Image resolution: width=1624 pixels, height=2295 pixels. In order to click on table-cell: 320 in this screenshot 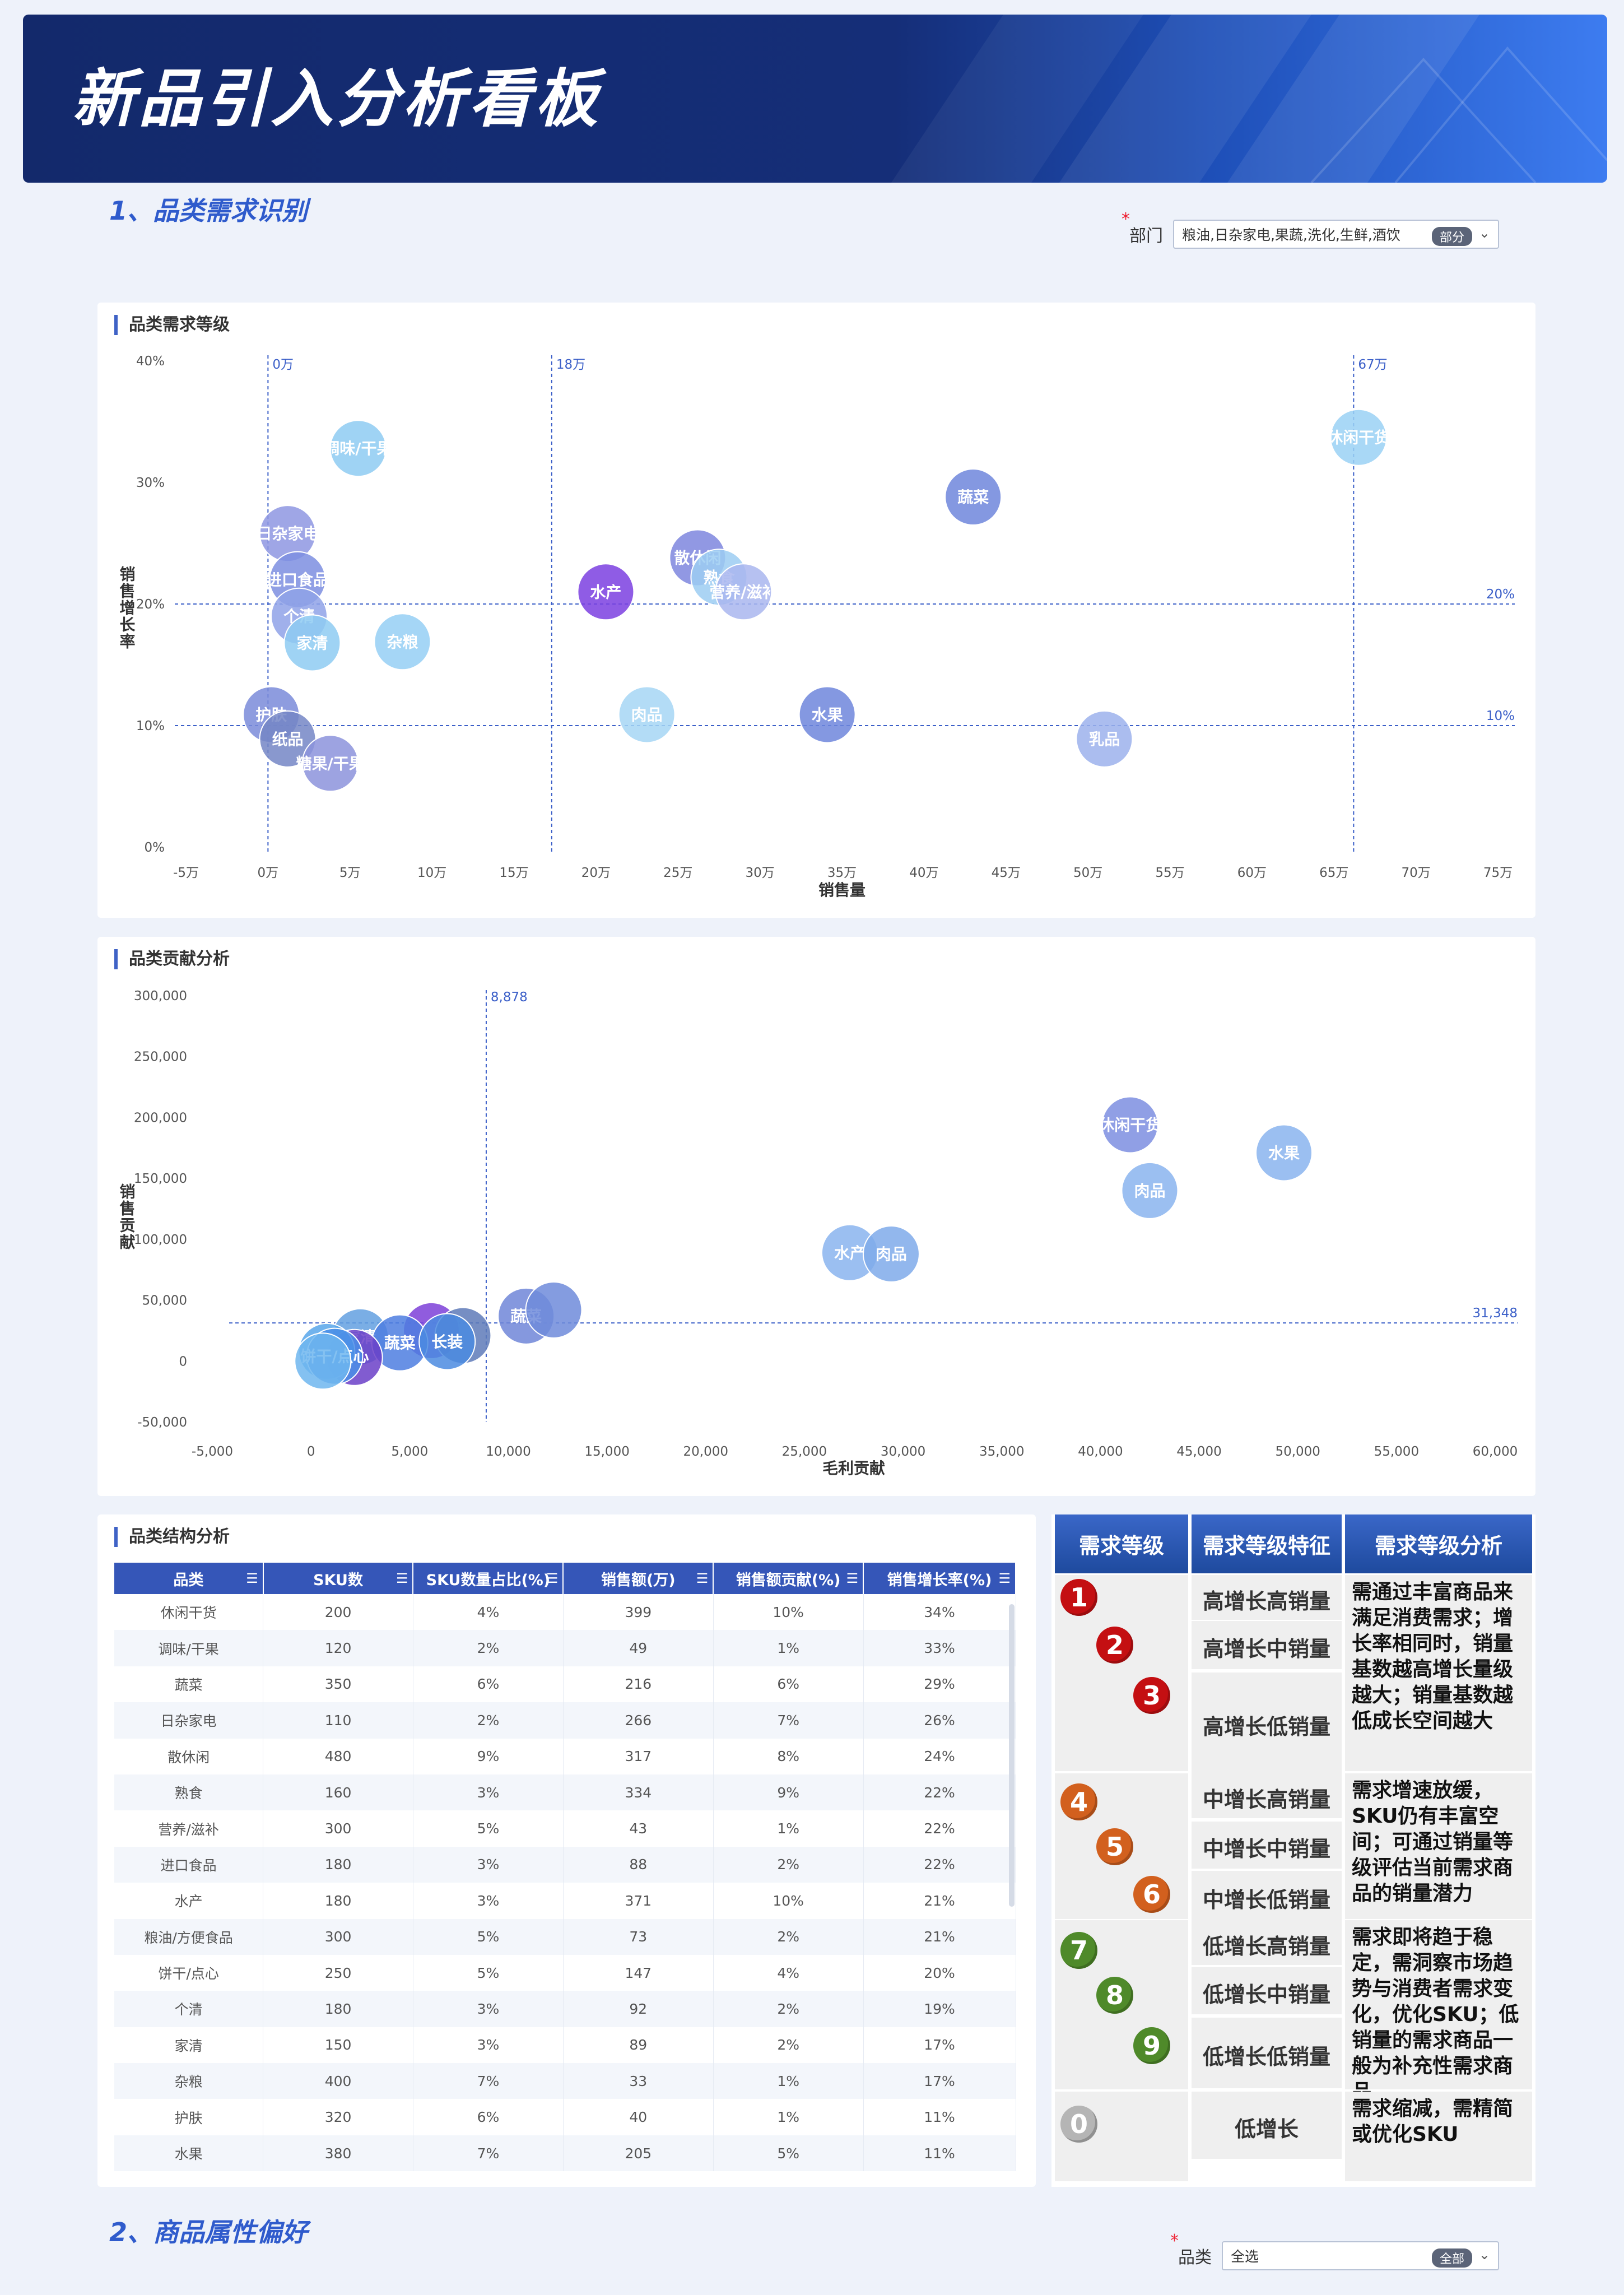, I will do `click(338, 2117)`.